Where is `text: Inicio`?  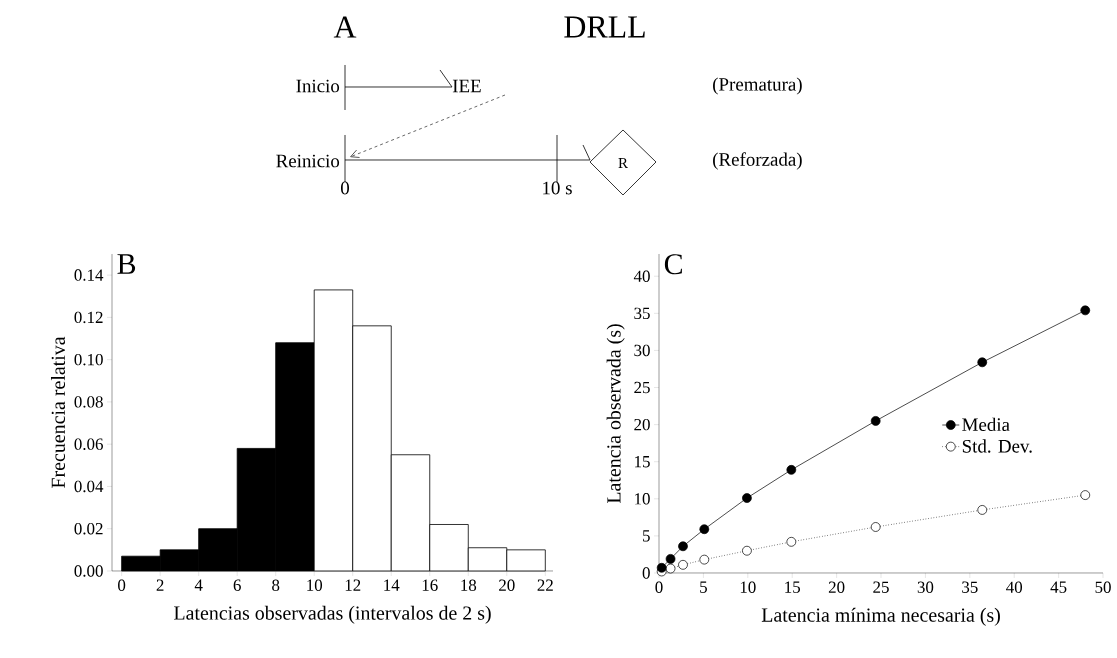
text: Inicio is located at coordinates (318, 86).